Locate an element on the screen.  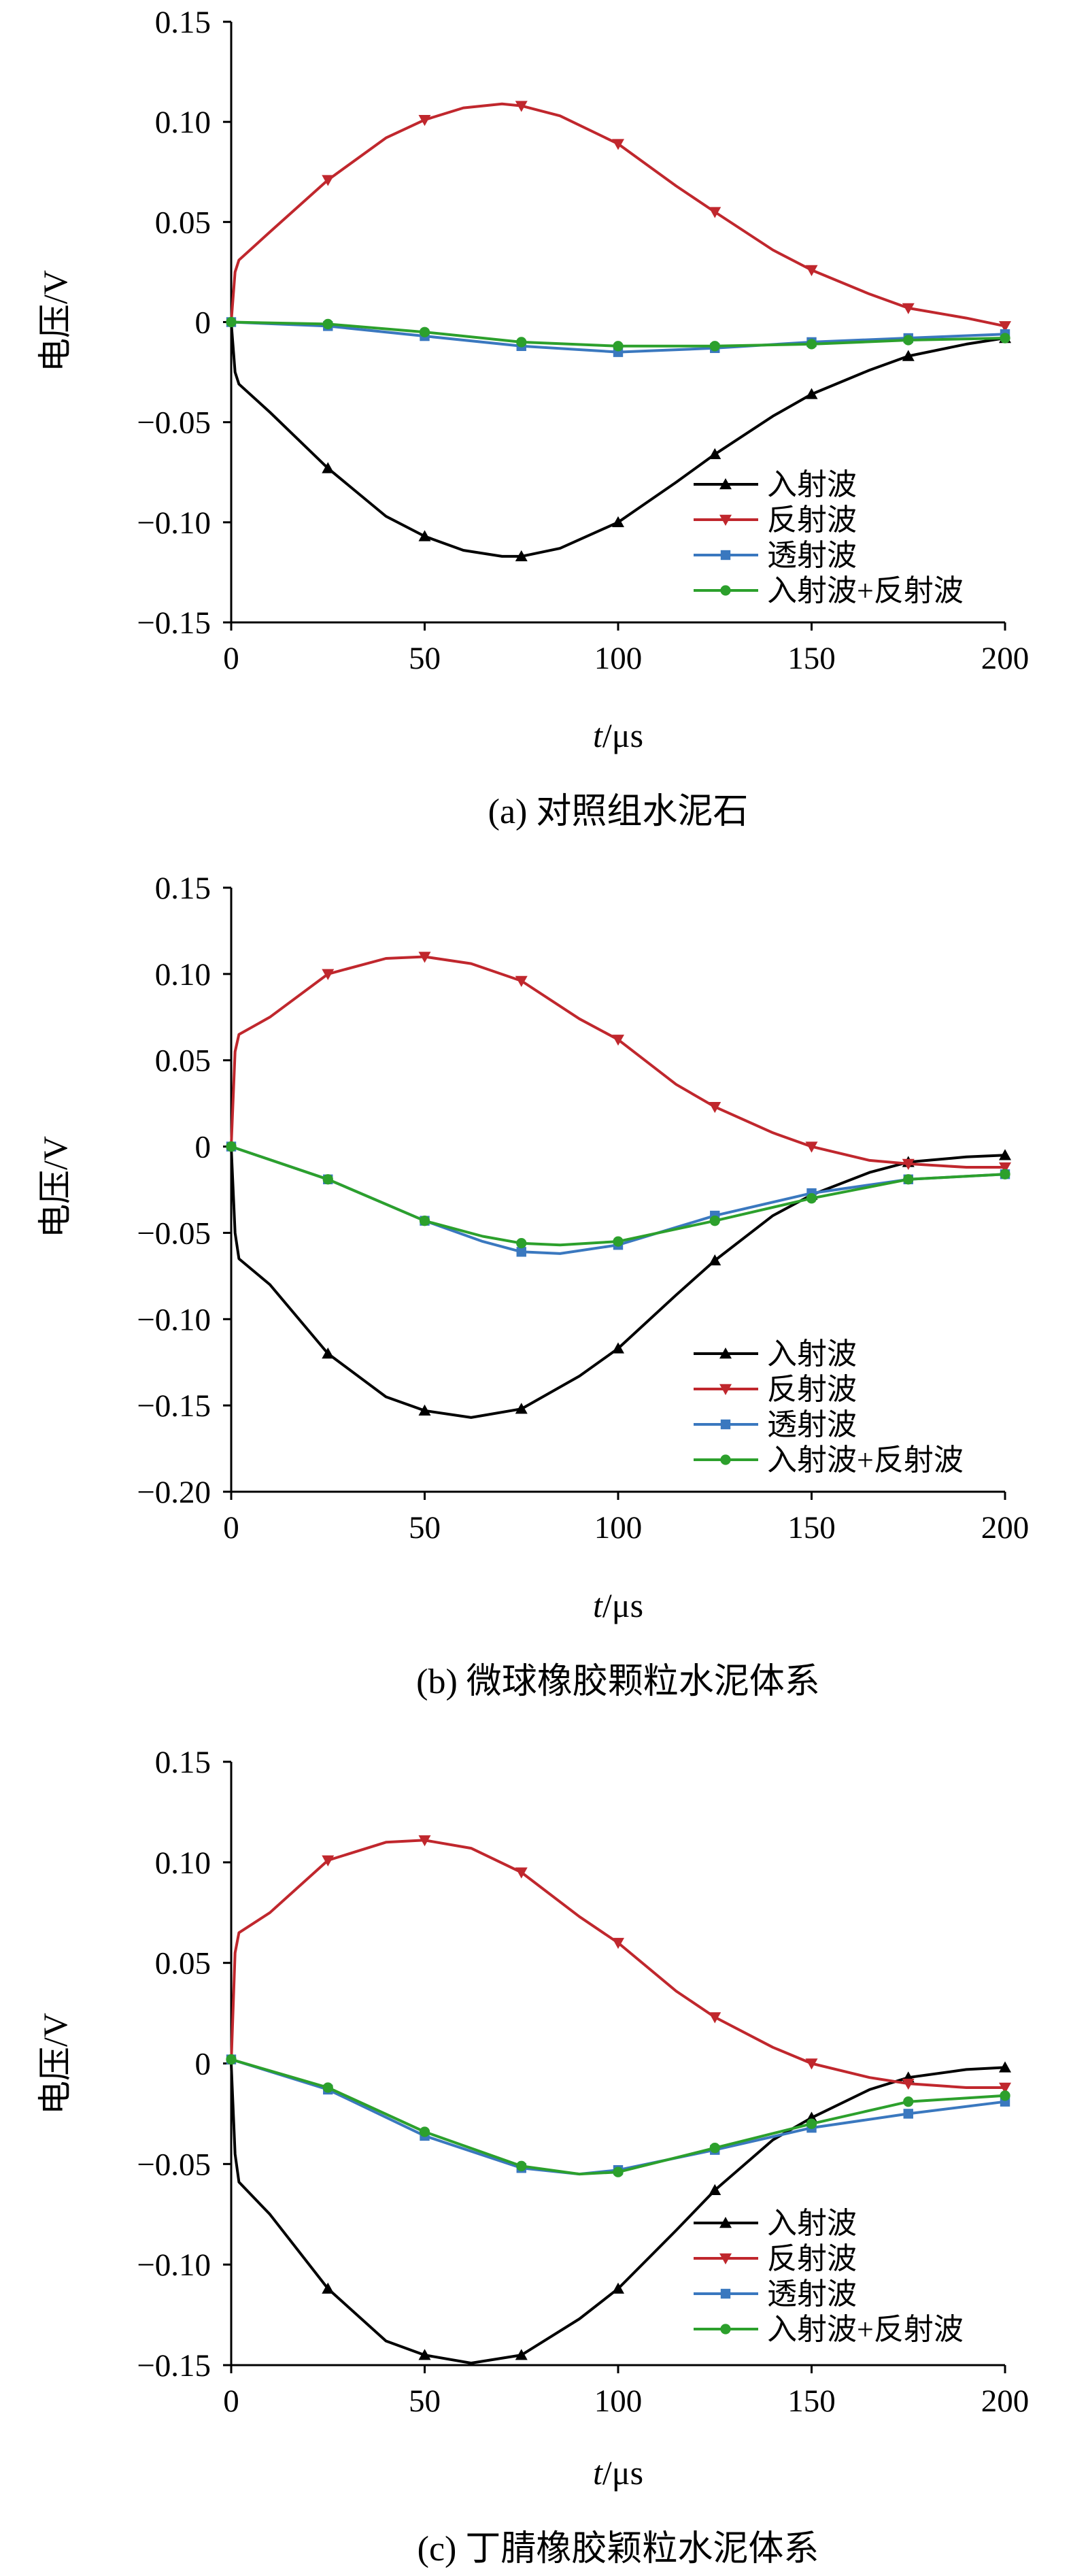
x-tick-label-b: 0 is located at coordinates (231, 1527).